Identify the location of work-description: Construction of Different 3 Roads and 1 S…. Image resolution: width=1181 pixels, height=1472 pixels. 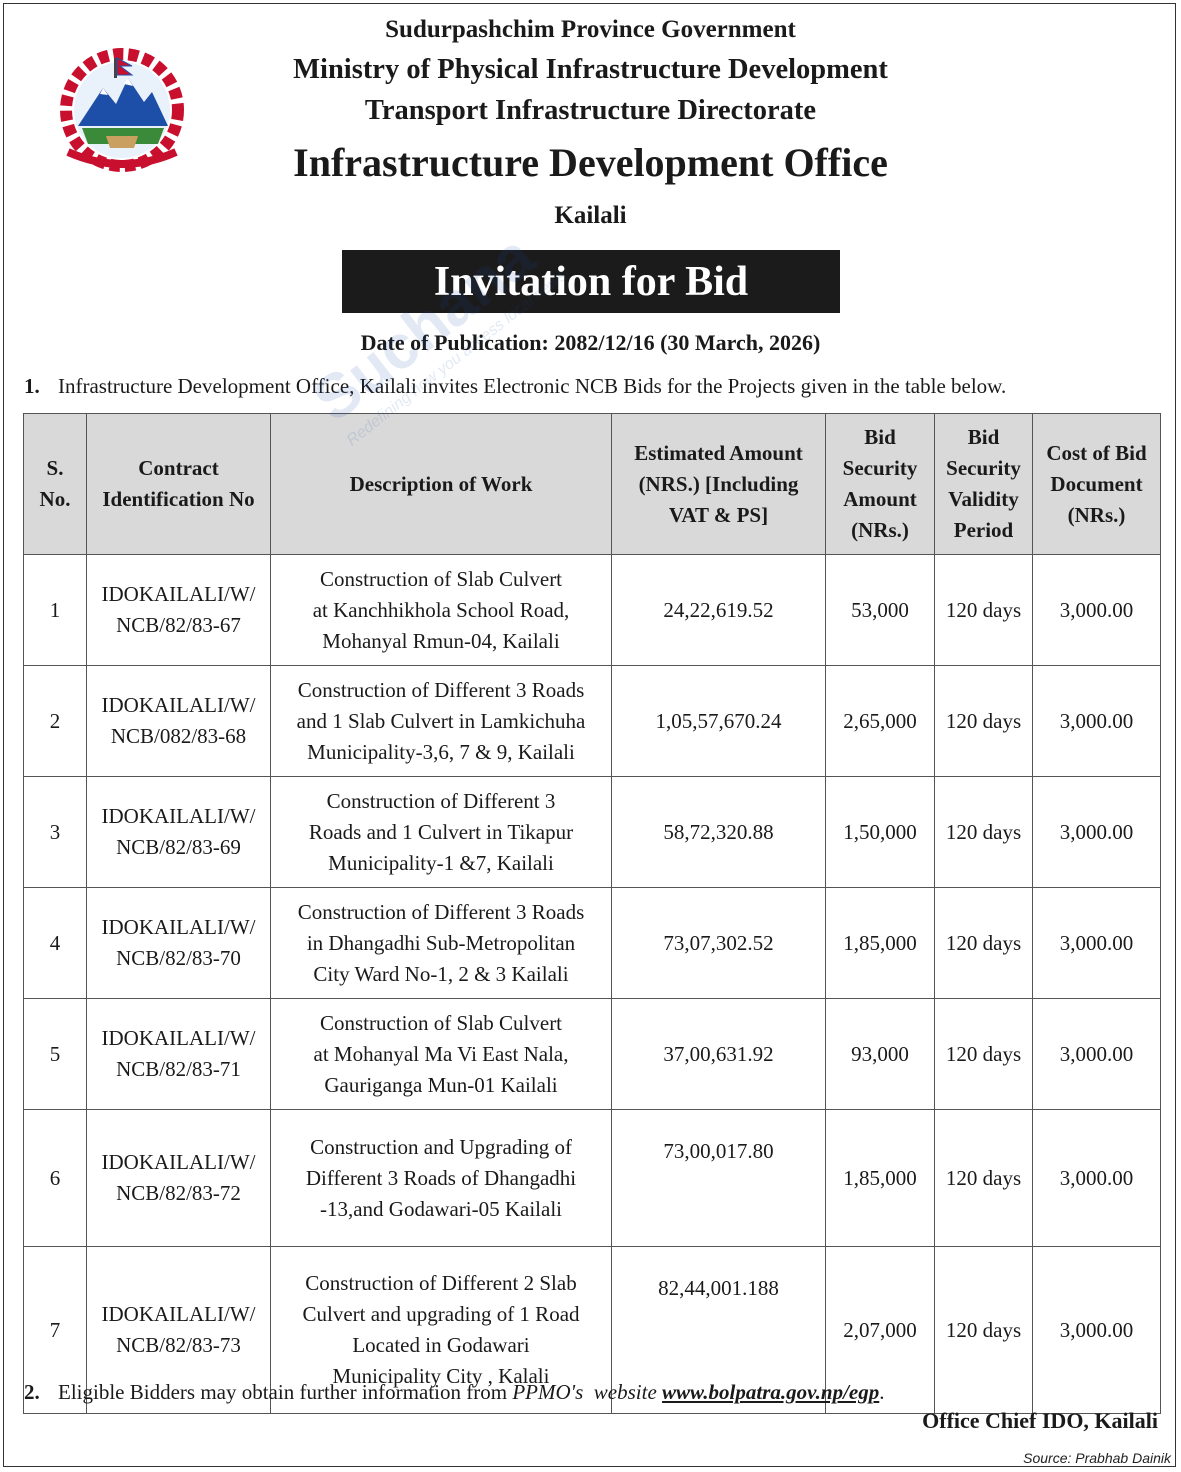
(441, 721).